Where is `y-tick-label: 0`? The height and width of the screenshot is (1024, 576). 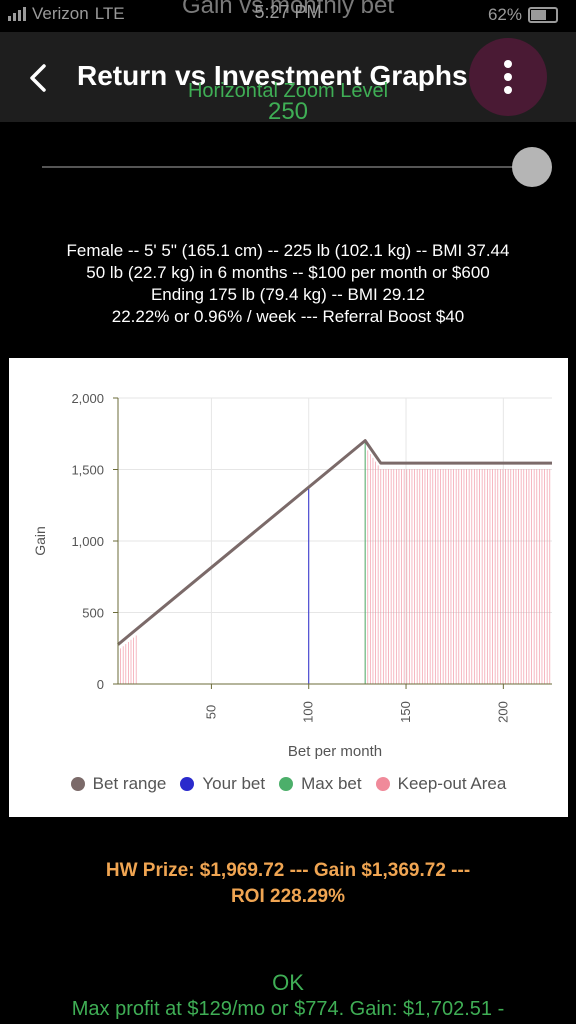 y-tick-label: 0 is located at coordinates (100, 684).